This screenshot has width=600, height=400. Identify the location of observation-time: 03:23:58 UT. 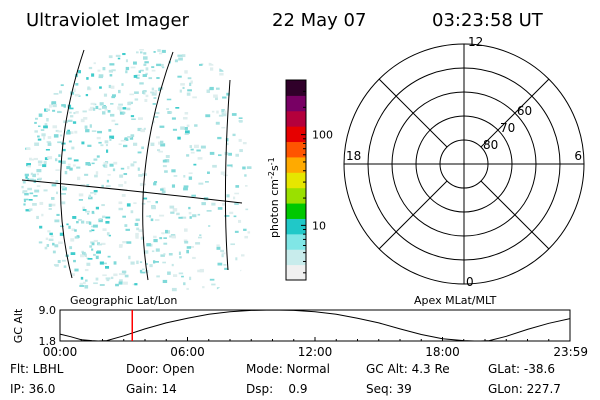
(488, 20).